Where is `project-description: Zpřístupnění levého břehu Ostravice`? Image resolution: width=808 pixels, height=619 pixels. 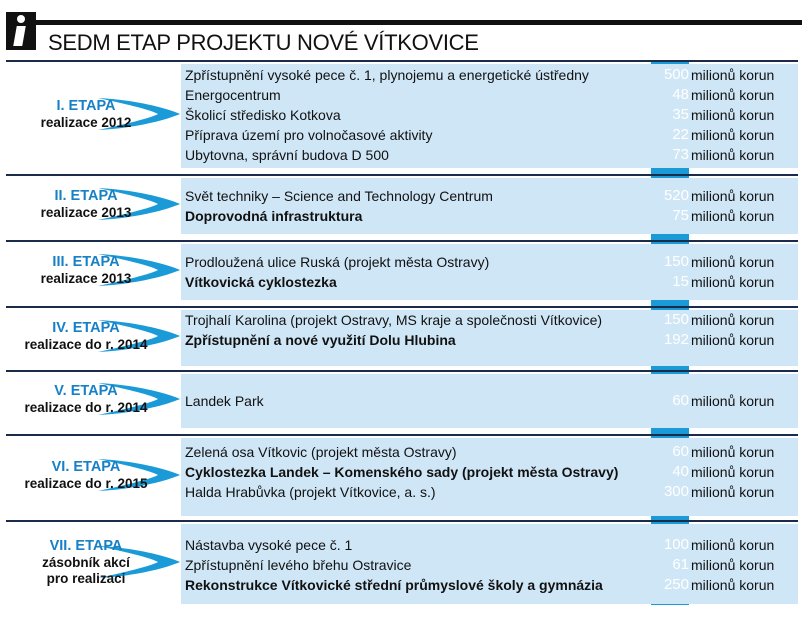
project-description: Zpřístupnění levého břehu Ostravice is located at coordinates (298, 565).